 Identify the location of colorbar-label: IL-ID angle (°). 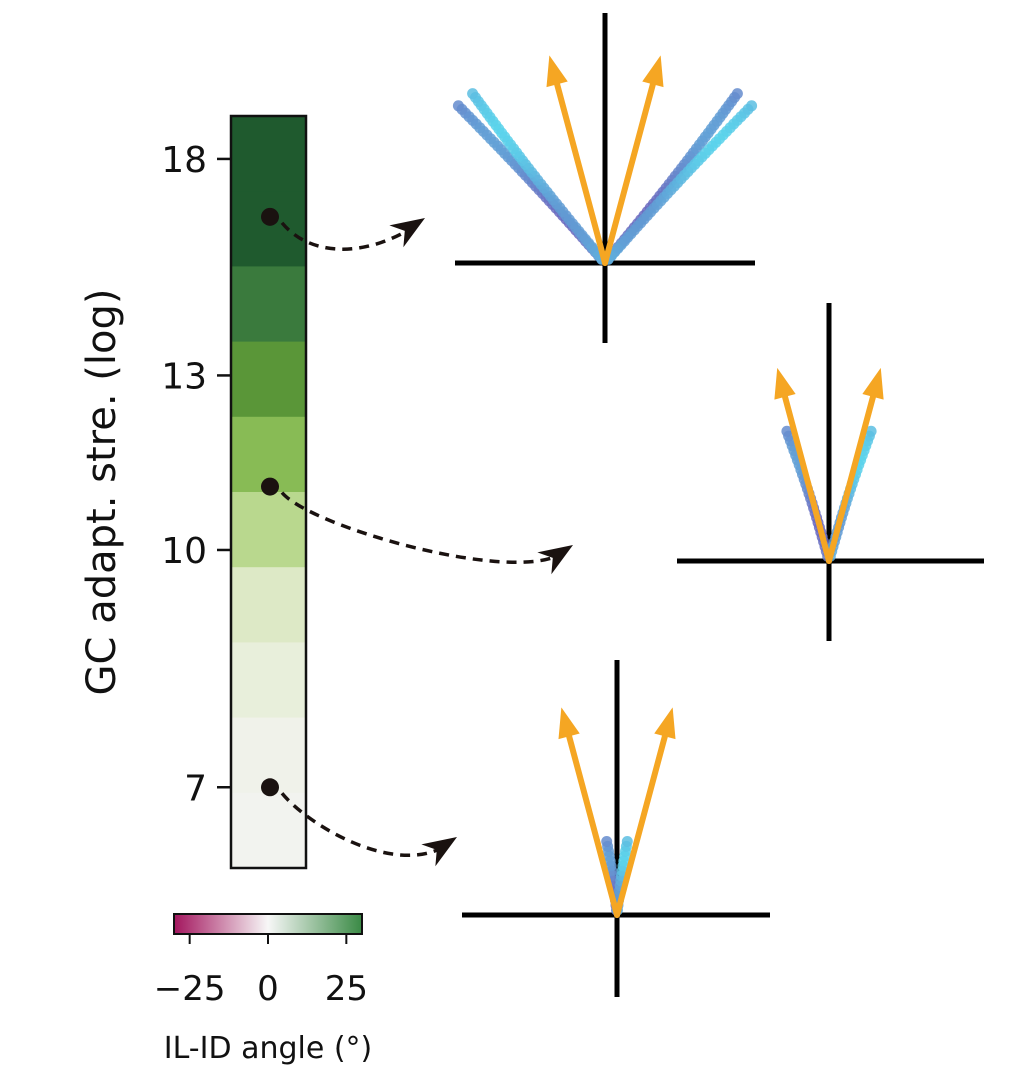
(268, 1048).